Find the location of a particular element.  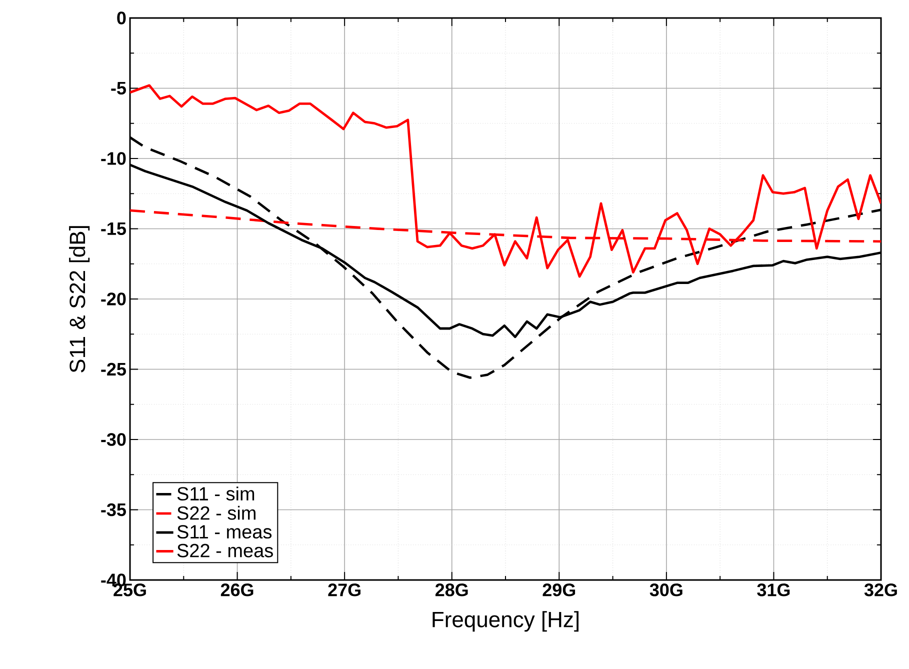

y-tick-label: -5 is located at coordinates (118, 88).